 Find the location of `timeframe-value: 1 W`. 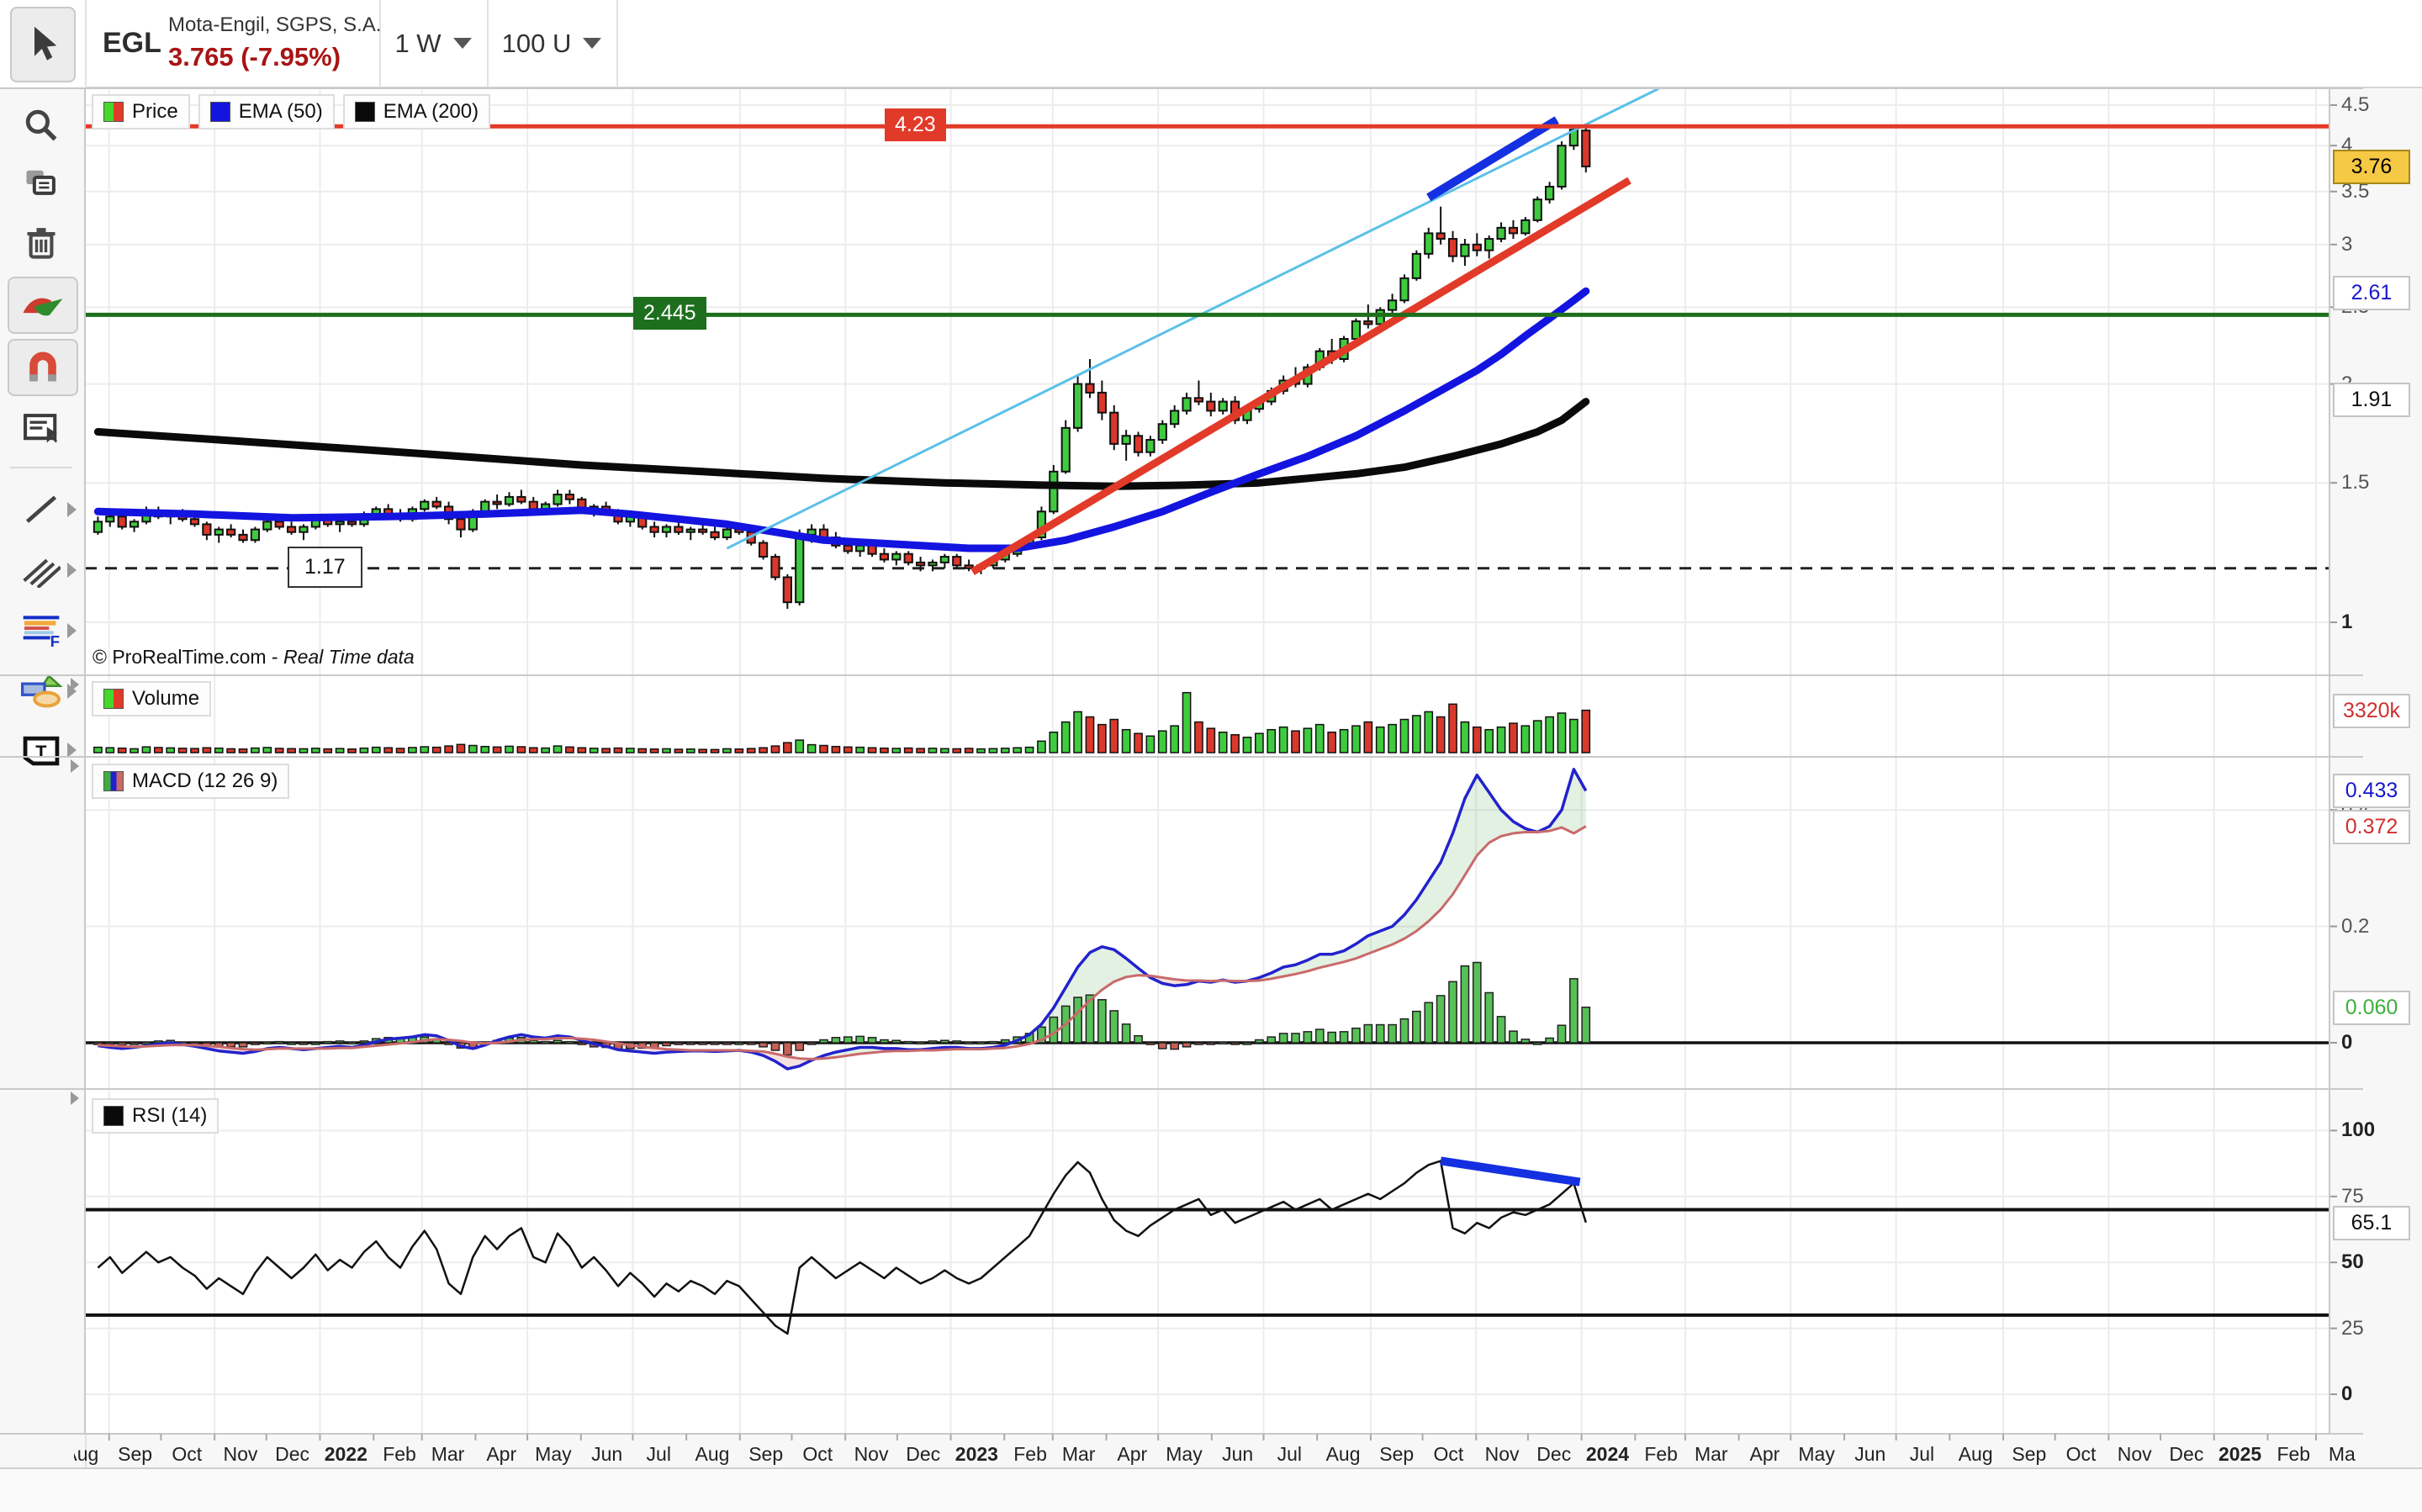

timeframe-value: 1 W is located at coordinates (418, 43).